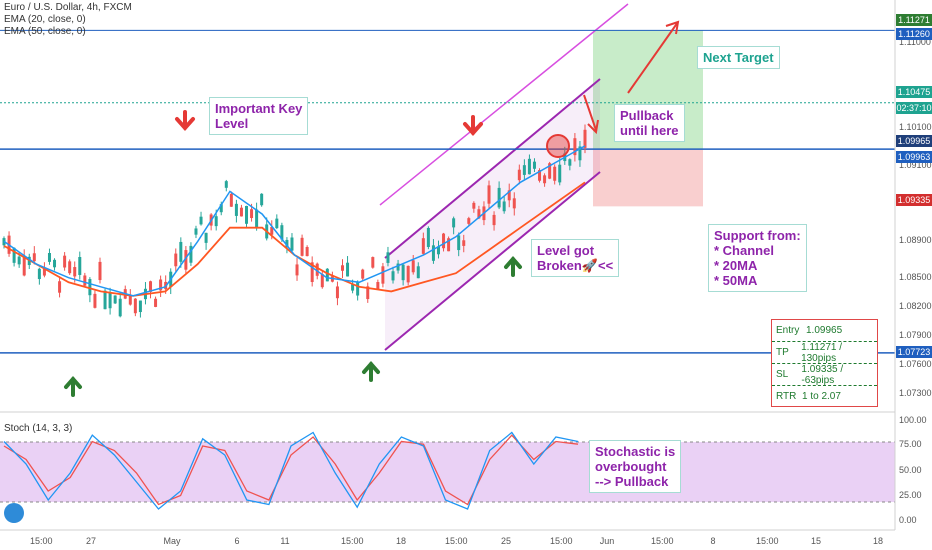 Image resolution: width=932 pixels, height=550 pixels. I want to click on price-axis-label: 1.10100, so click(915, 127).